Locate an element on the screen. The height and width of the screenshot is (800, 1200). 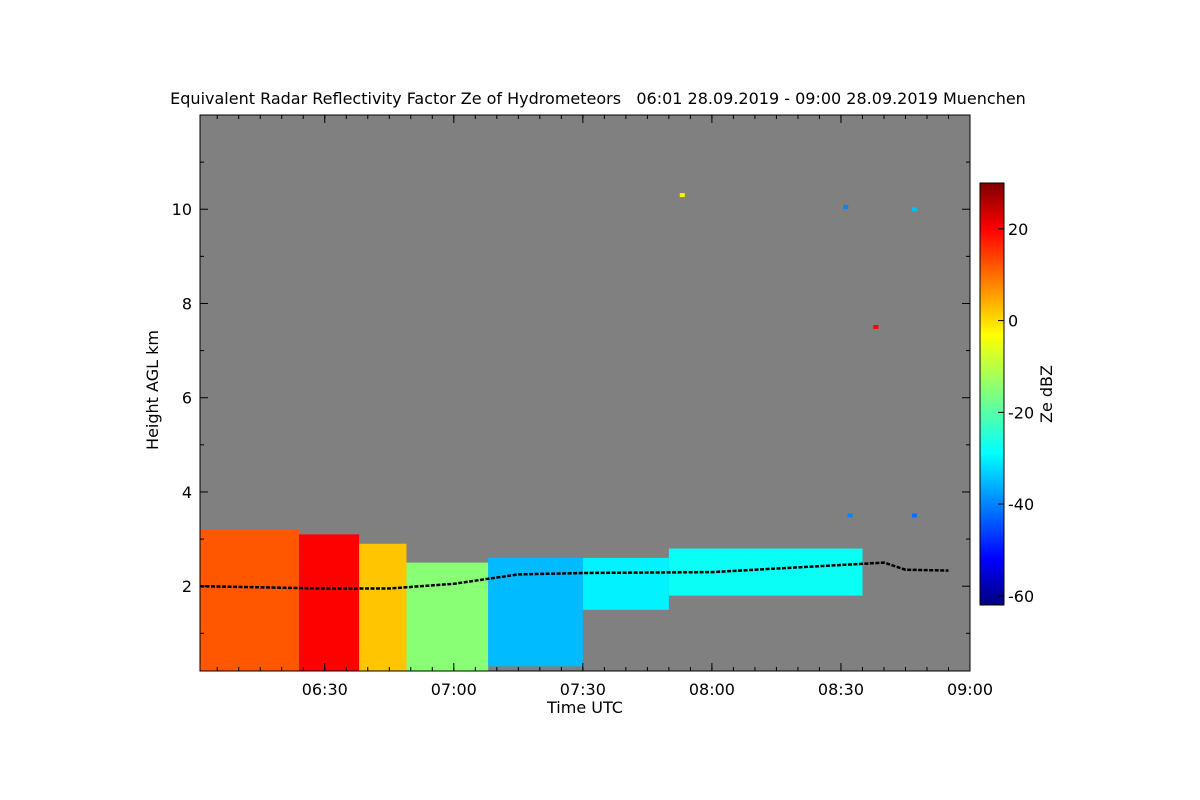
colorbar-tick-label: -20 is located at coordinates (1021, 412).